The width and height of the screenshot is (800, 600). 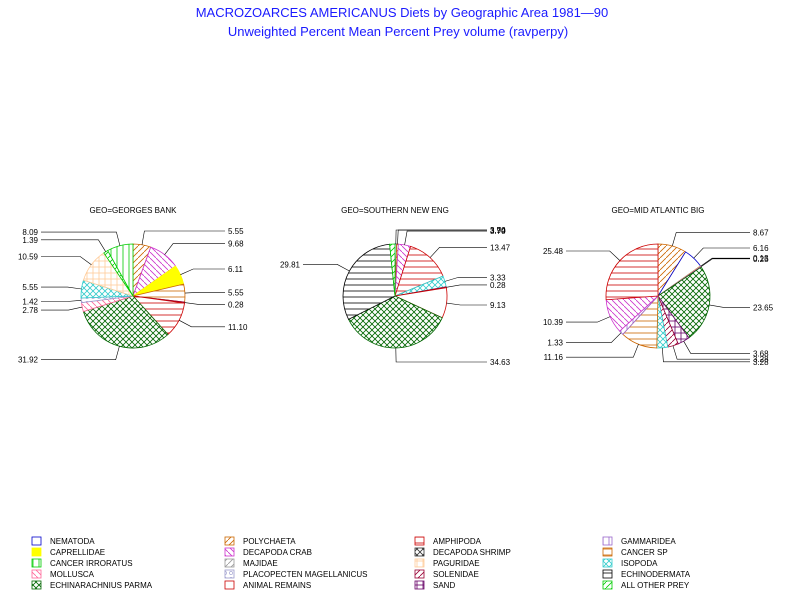 I want to click on legend-label: POLYCHAETA, so click(x=269, y=541).